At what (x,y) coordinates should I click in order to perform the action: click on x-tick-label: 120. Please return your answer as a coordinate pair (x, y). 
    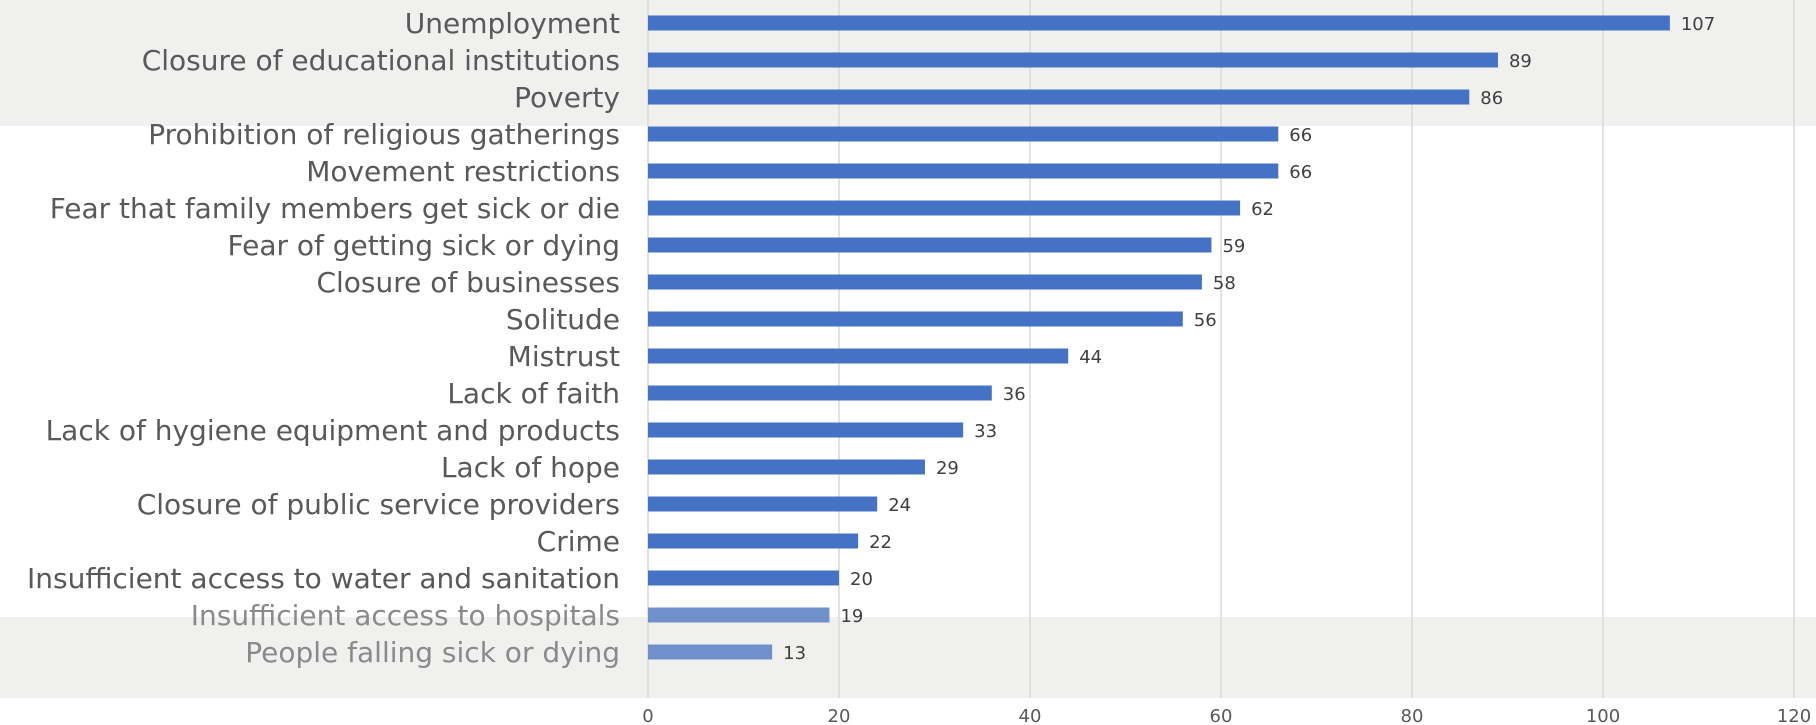
    Looking at the image, I should click on (1794, 715).